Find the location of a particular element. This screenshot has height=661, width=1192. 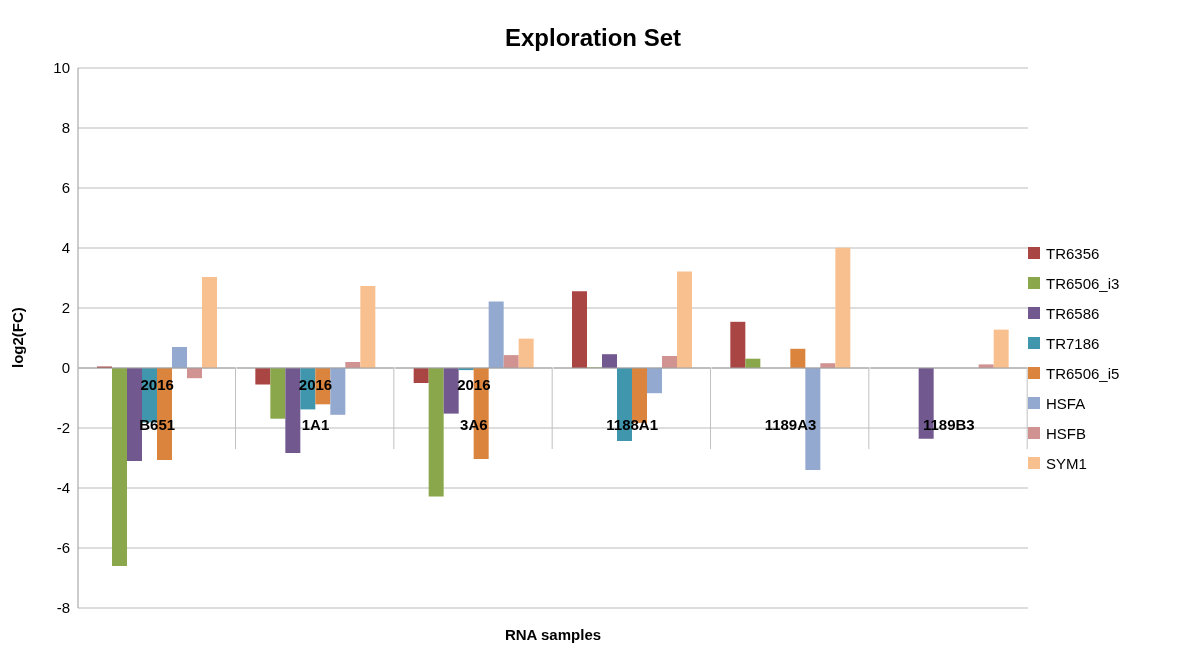

x-axis-title: RNA samples is located at coordinates (553, 634).